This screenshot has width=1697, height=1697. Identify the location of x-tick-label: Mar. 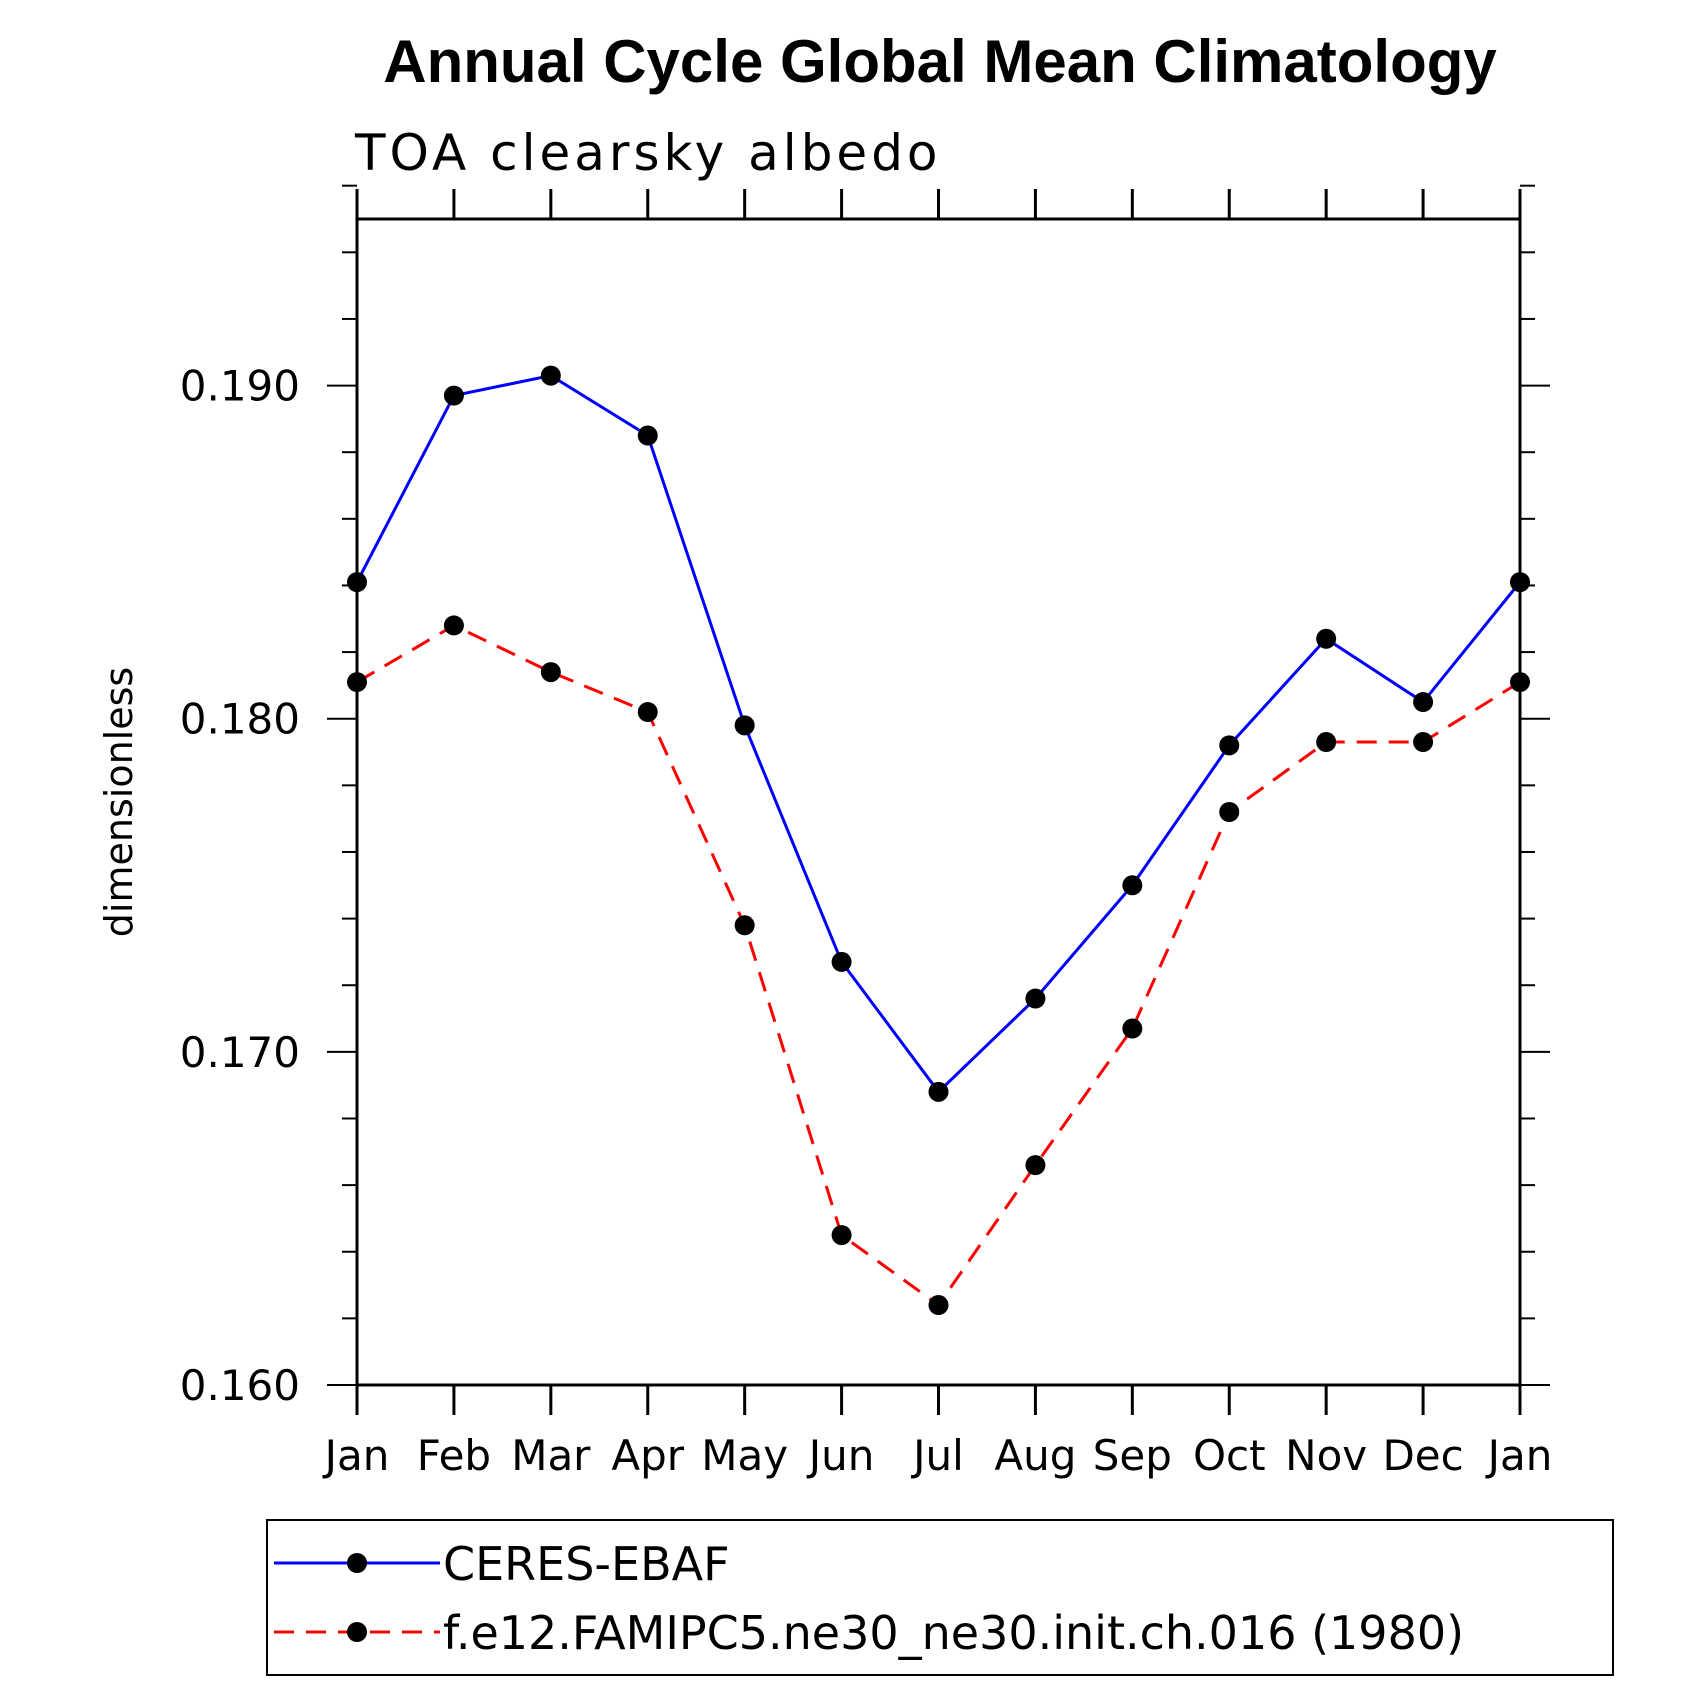
(551, 1455).